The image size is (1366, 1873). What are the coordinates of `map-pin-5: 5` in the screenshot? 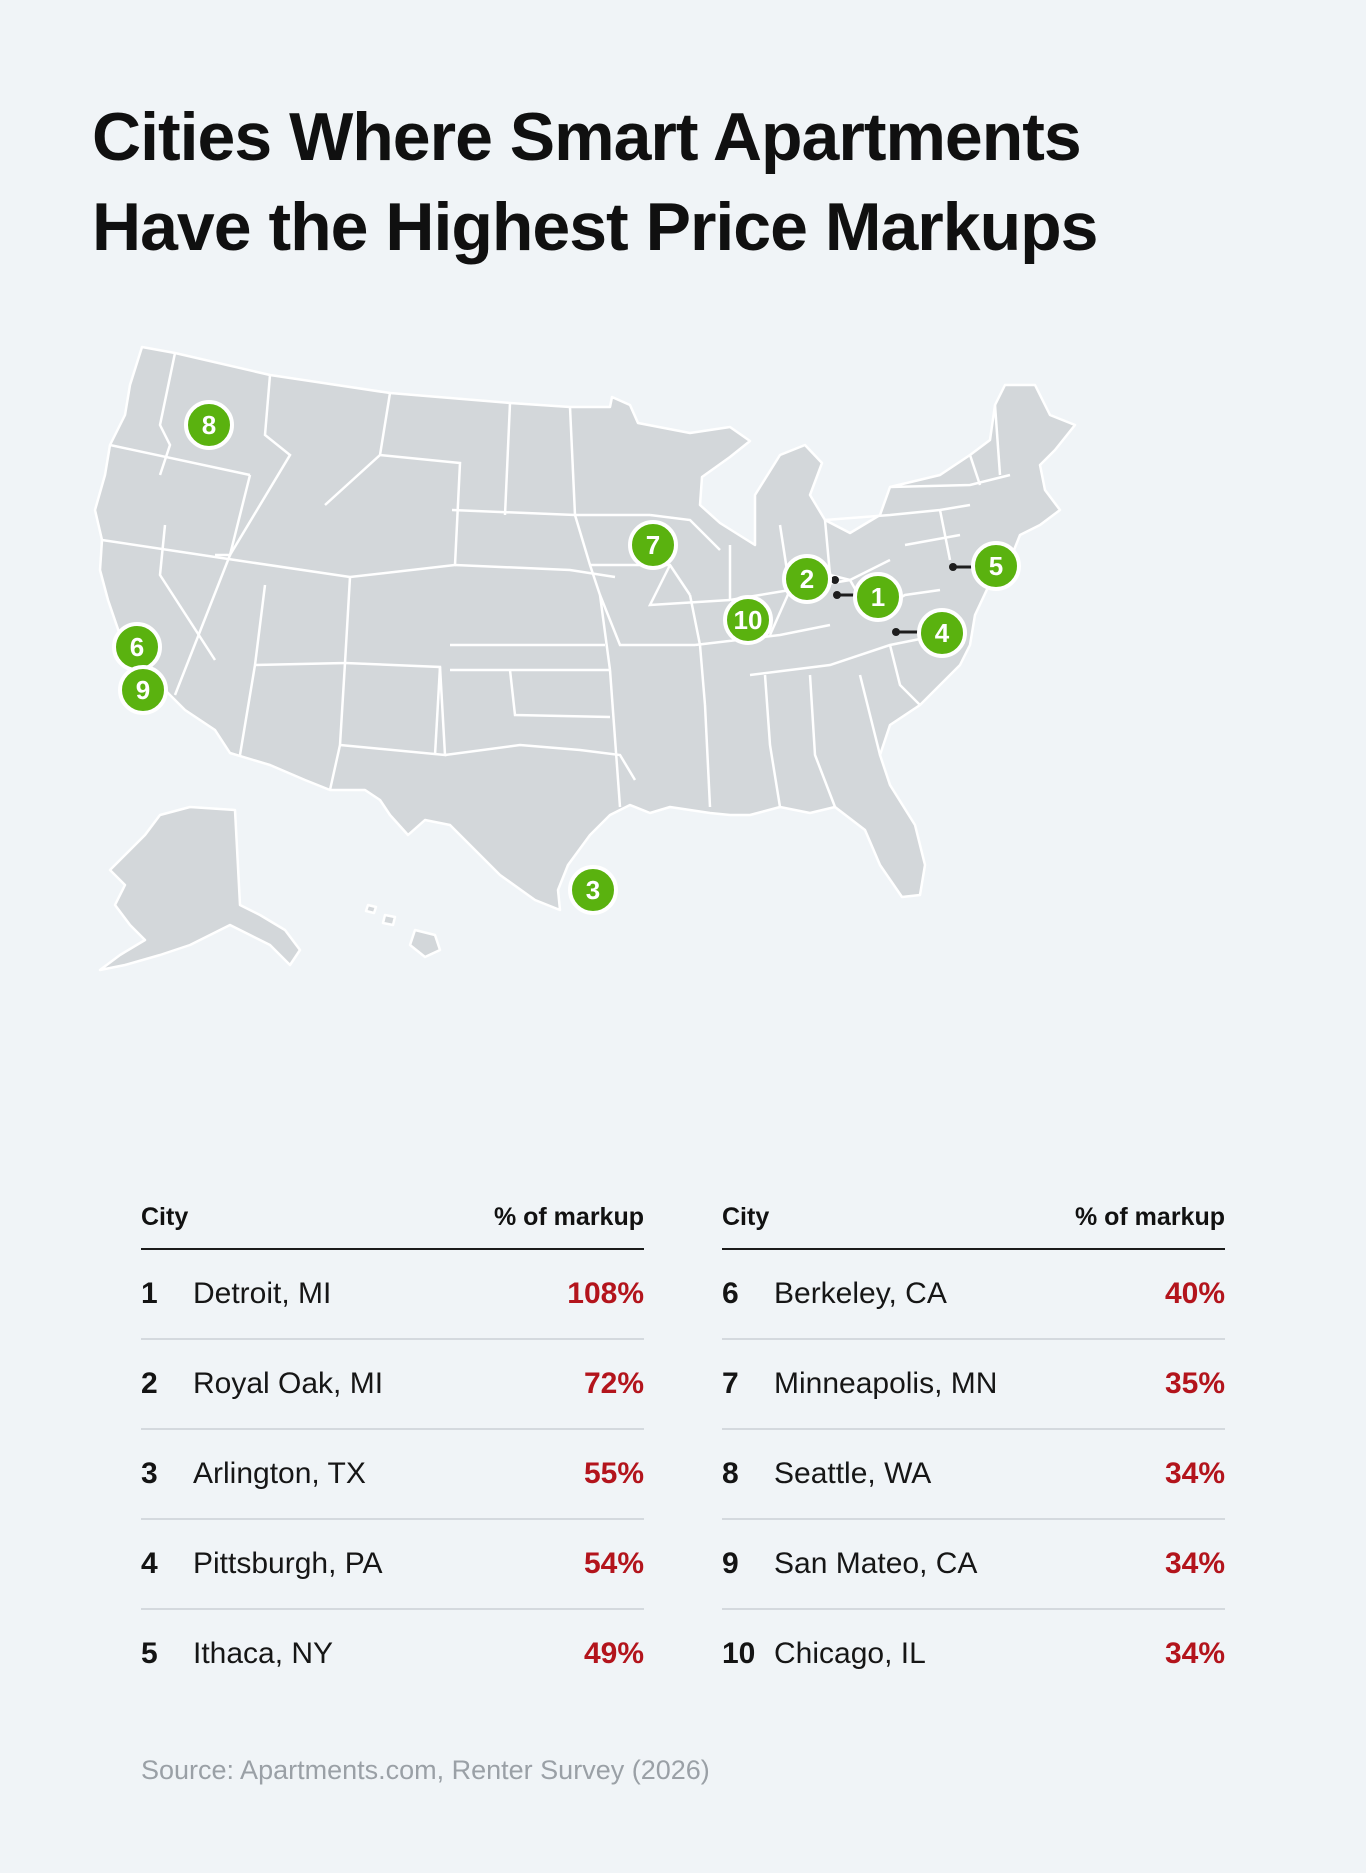 It's located at (996, 566).